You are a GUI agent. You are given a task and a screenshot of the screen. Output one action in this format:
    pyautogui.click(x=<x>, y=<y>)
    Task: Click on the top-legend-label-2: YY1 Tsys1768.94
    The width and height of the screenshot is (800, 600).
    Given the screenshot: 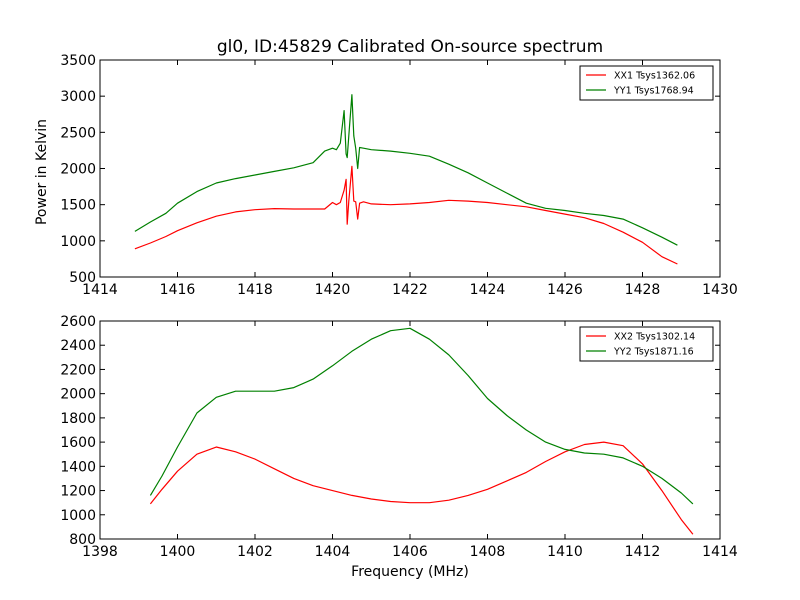 What is the action you would take?
    pyautogui.click(x=653, y=91)
    